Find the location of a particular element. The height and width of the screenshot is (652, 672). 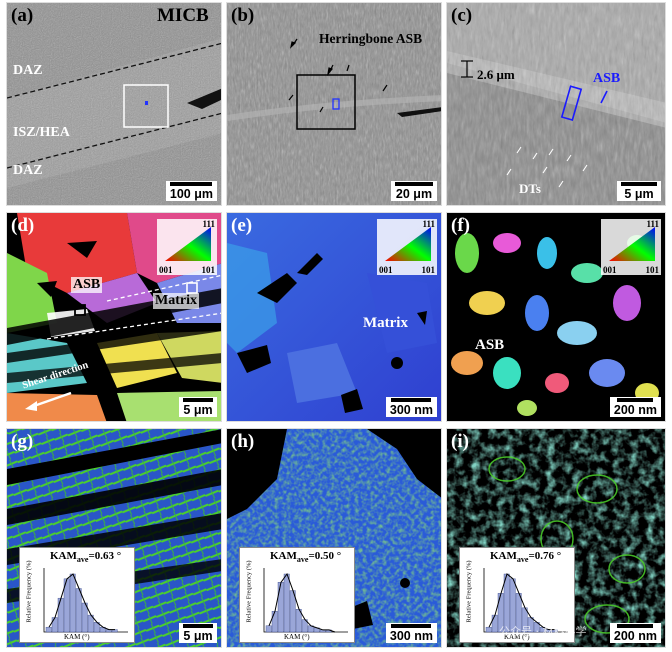

panel-f-ipf-legend: 111 001 101 is located at coordinates (631, 247).